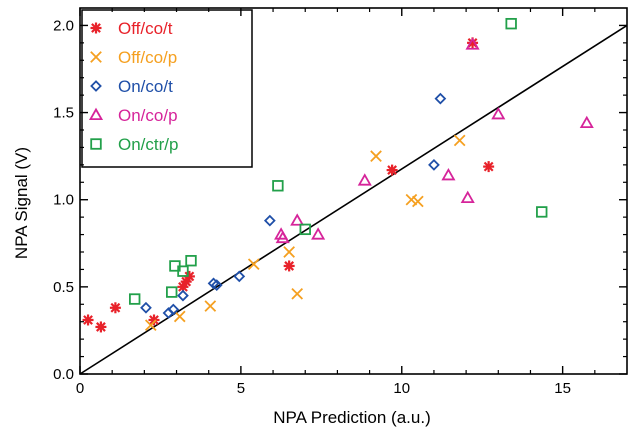 This screenshot has width=634, height=431. What do you see at coordinates (21, 203) in the screenshot?
I see `y-axis-title: NPA Signal (V)` at bounding box center [21, 203].